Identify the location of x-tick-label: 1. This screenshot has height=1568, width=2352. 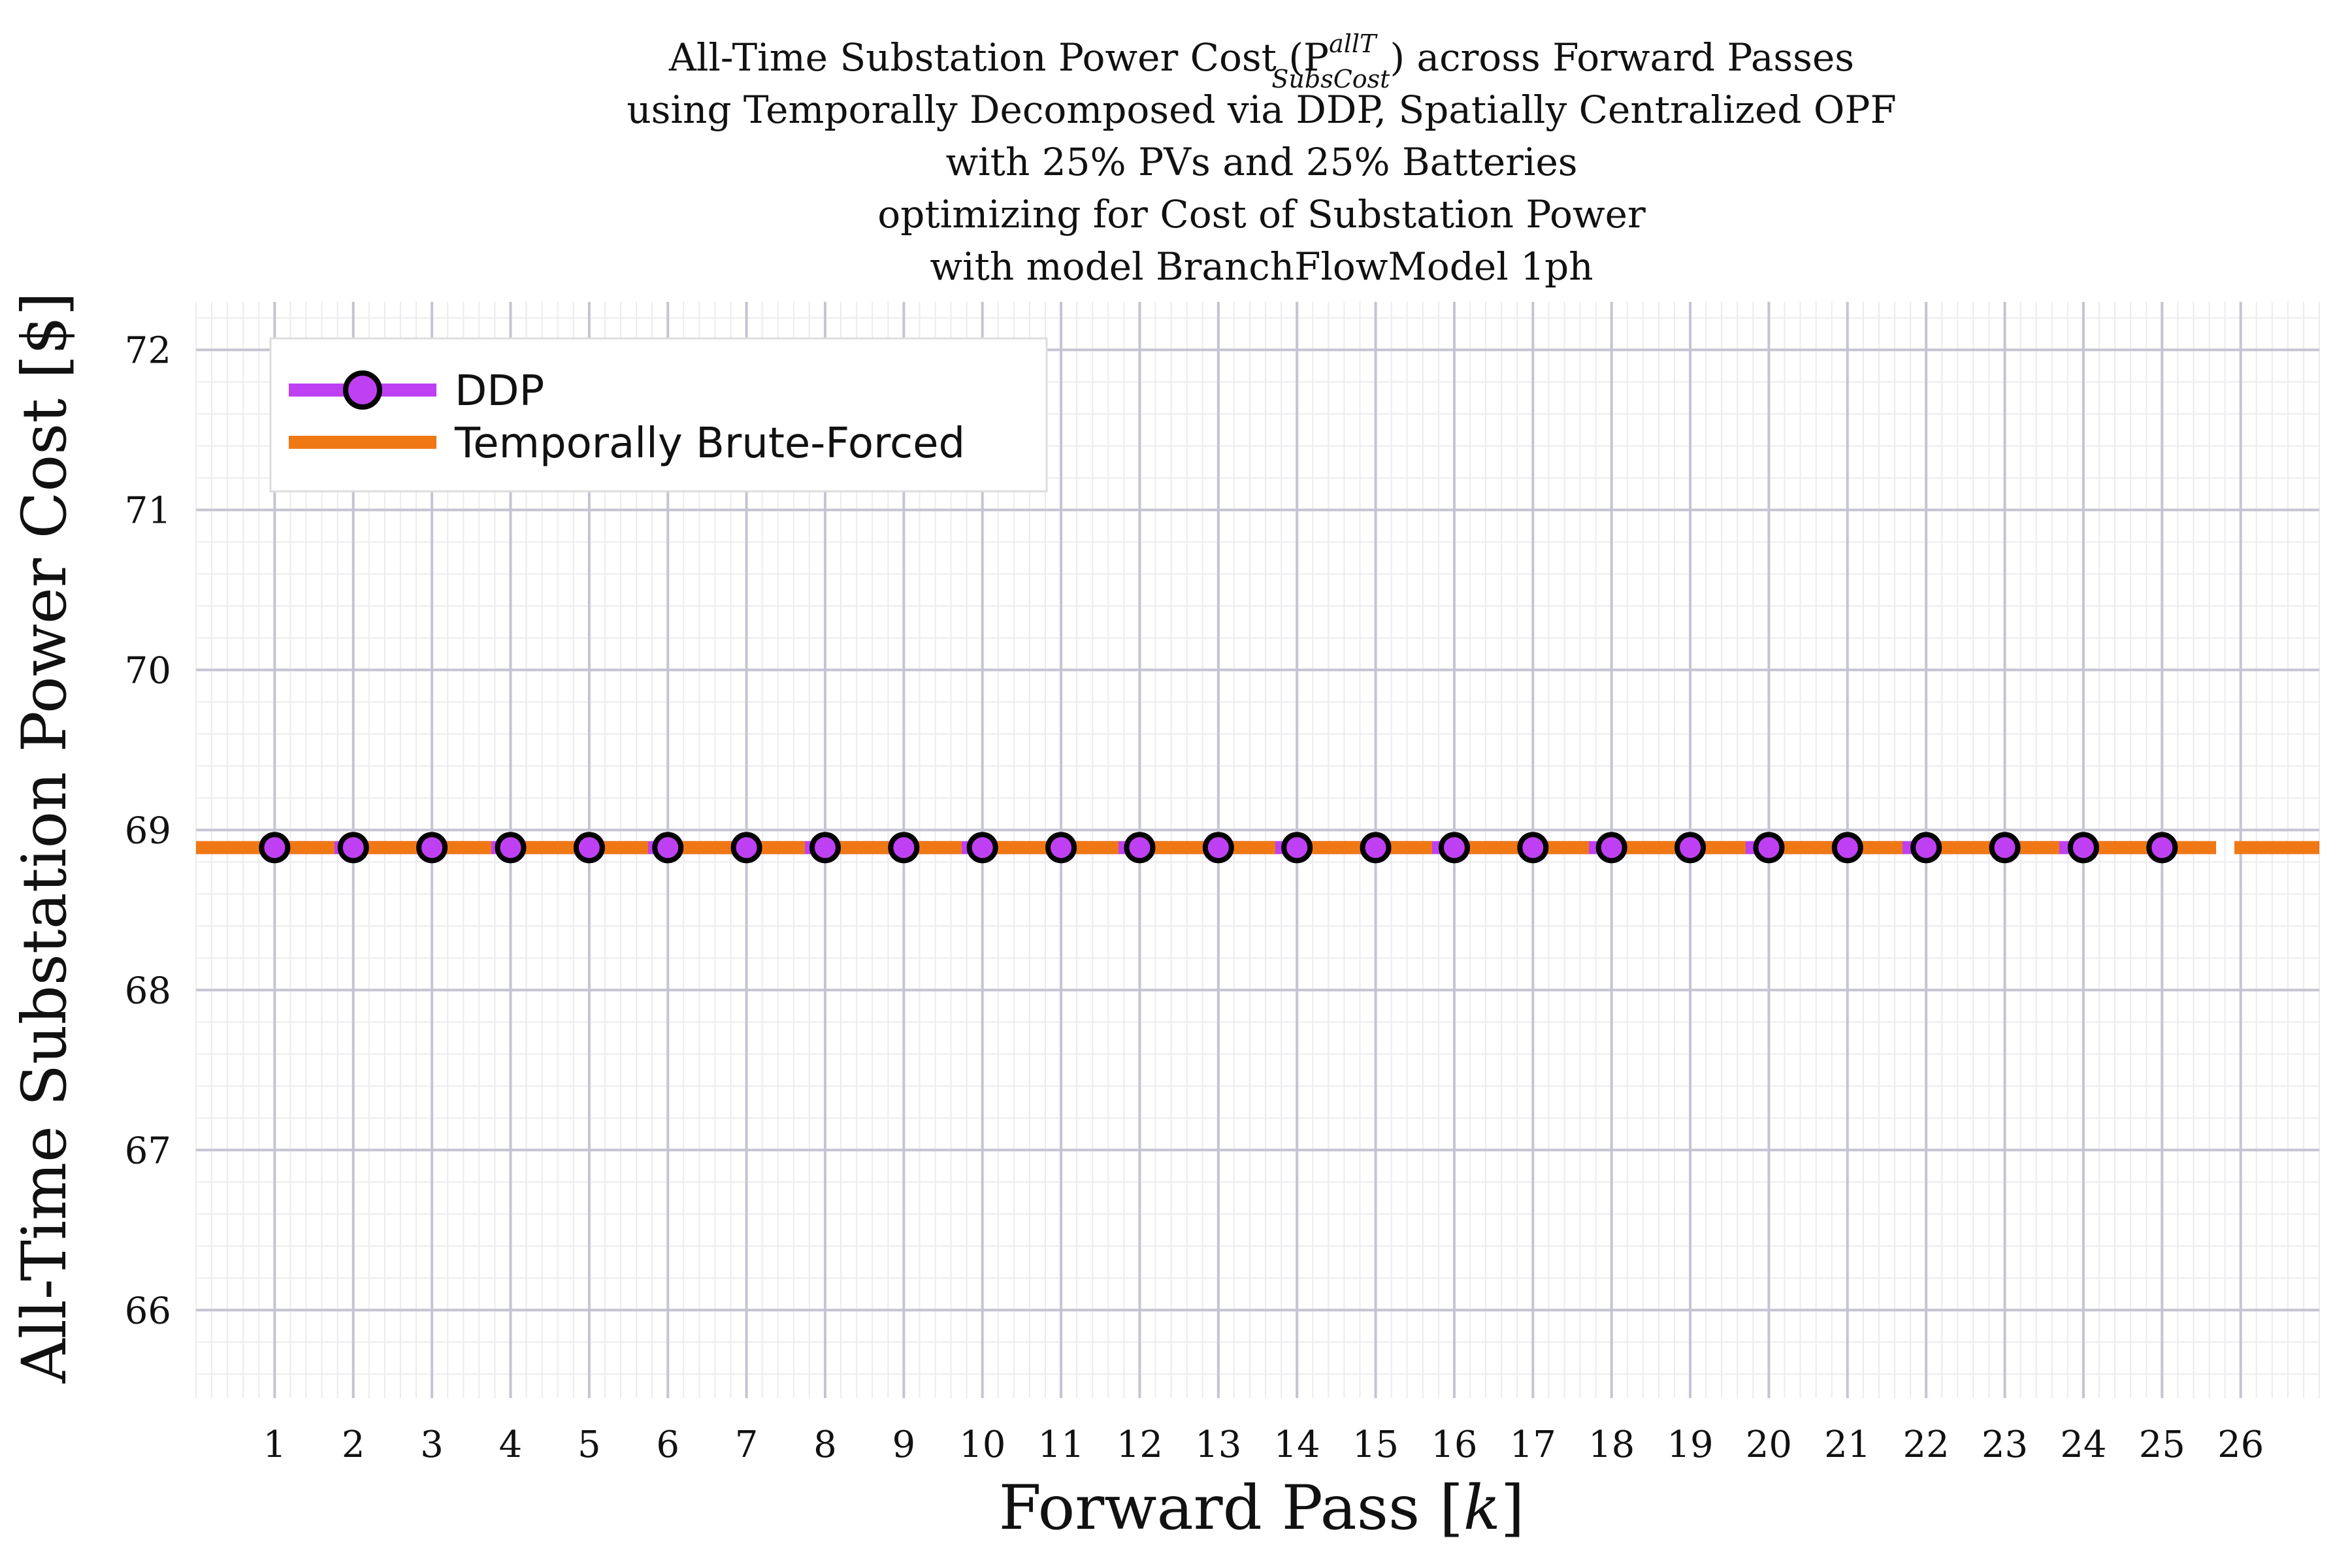
(275, 1445).